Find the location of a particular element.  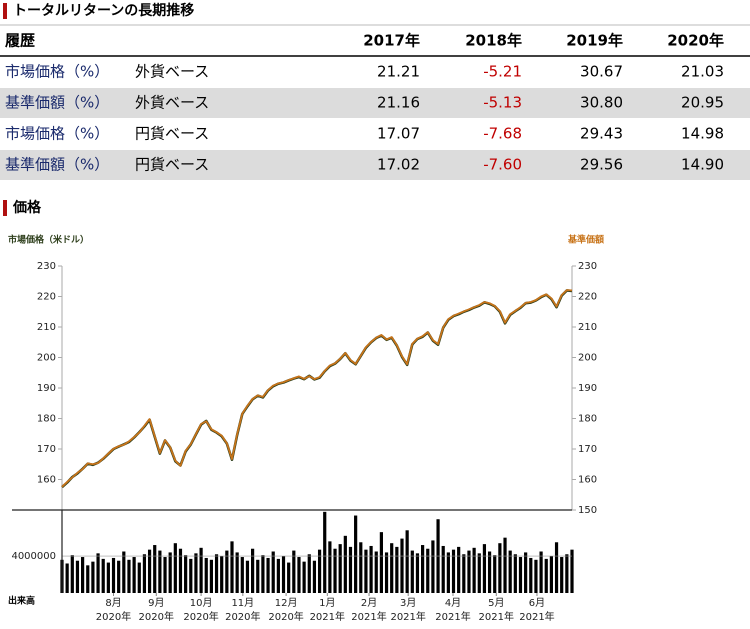

x-tick-label: 11月 is located at coordinates (242, 603).